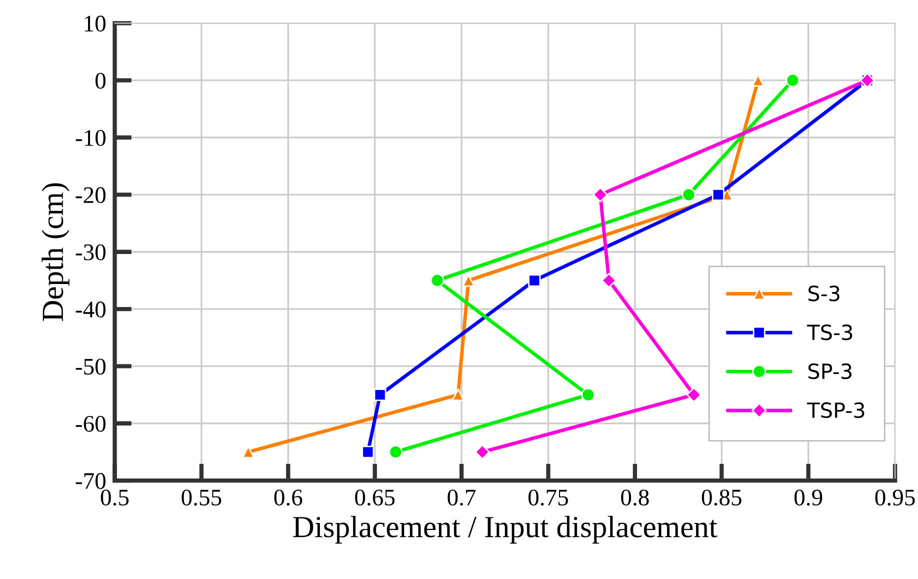  Describe the element at coordinates (91, 252) in the screenshot. I see `y-tick-label: -30` at that location.